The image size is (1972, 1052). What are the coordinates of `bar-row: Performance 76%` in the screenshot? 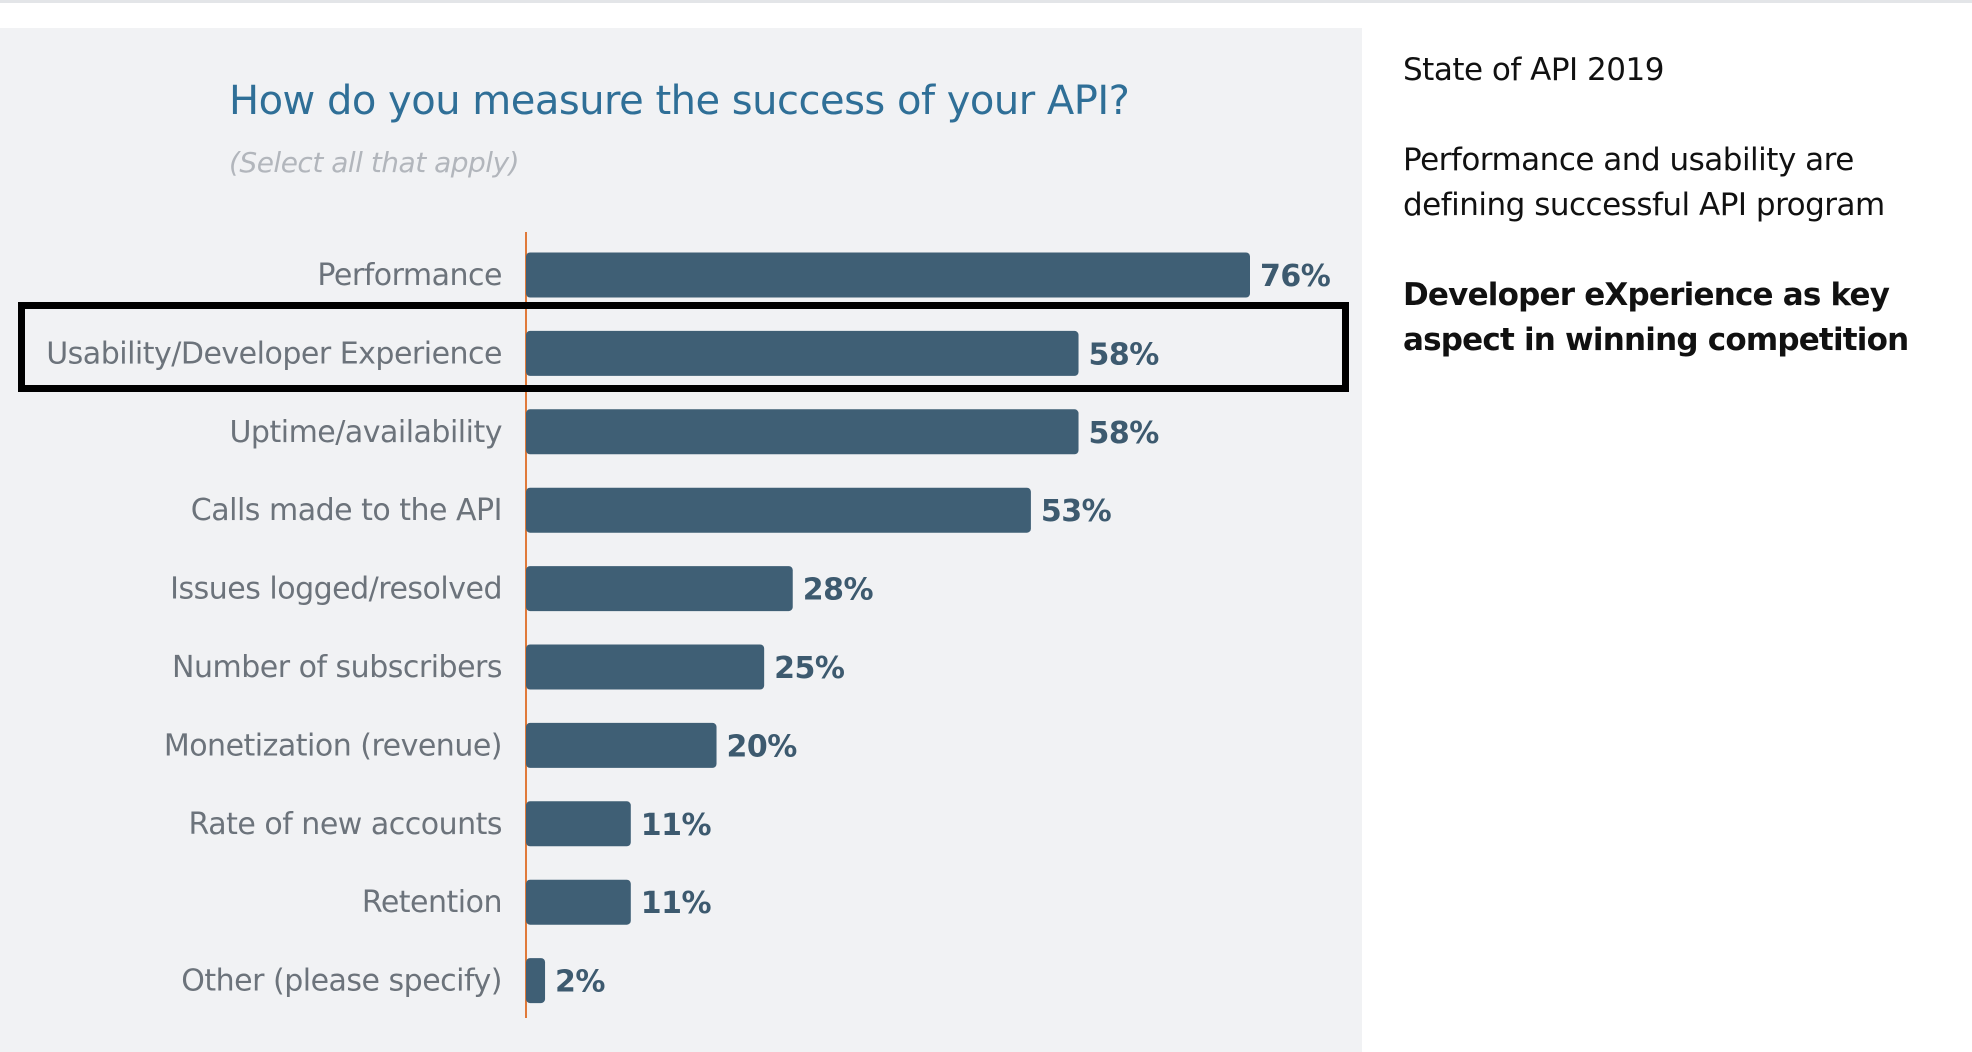 It's located at (824, 275).